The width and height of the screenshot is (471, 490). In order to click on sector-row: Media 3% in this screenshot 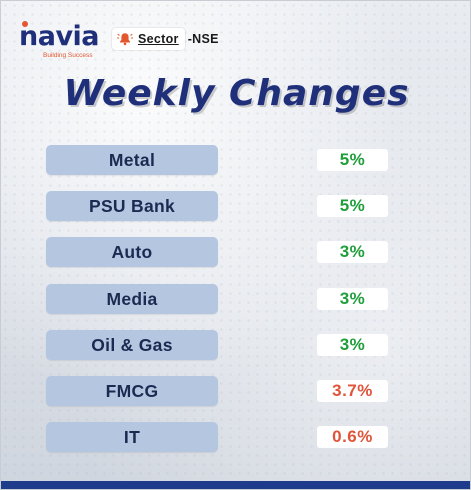, I will do `click(235, 299)`.